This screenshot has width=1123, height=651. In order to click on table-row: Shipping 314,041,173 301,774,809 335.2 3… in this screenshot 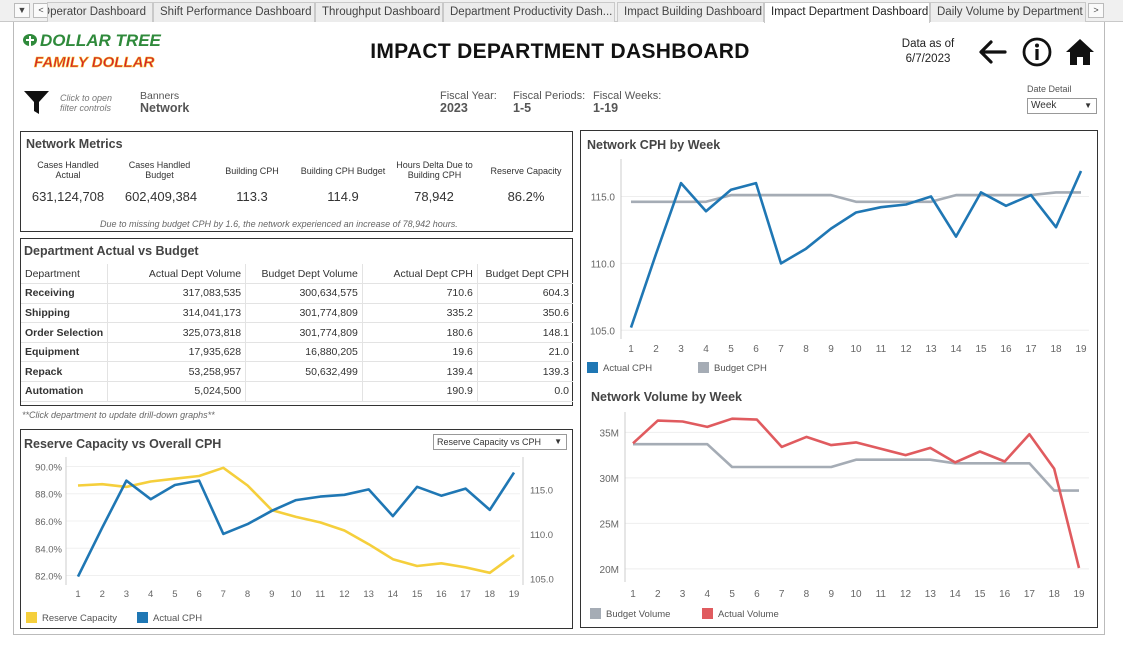, I will do `click(297, 313)`.